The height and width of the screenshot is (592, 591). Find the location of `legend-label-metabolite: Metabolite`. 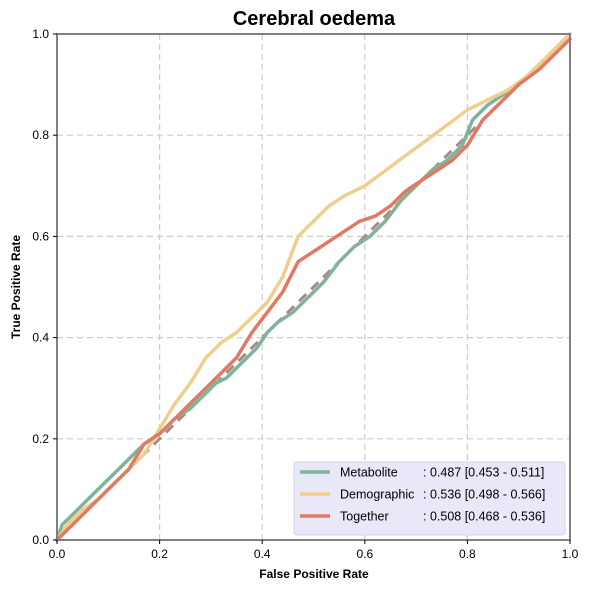

legend-label-metabolite: Metabolite is located at coordinates (369, 473).